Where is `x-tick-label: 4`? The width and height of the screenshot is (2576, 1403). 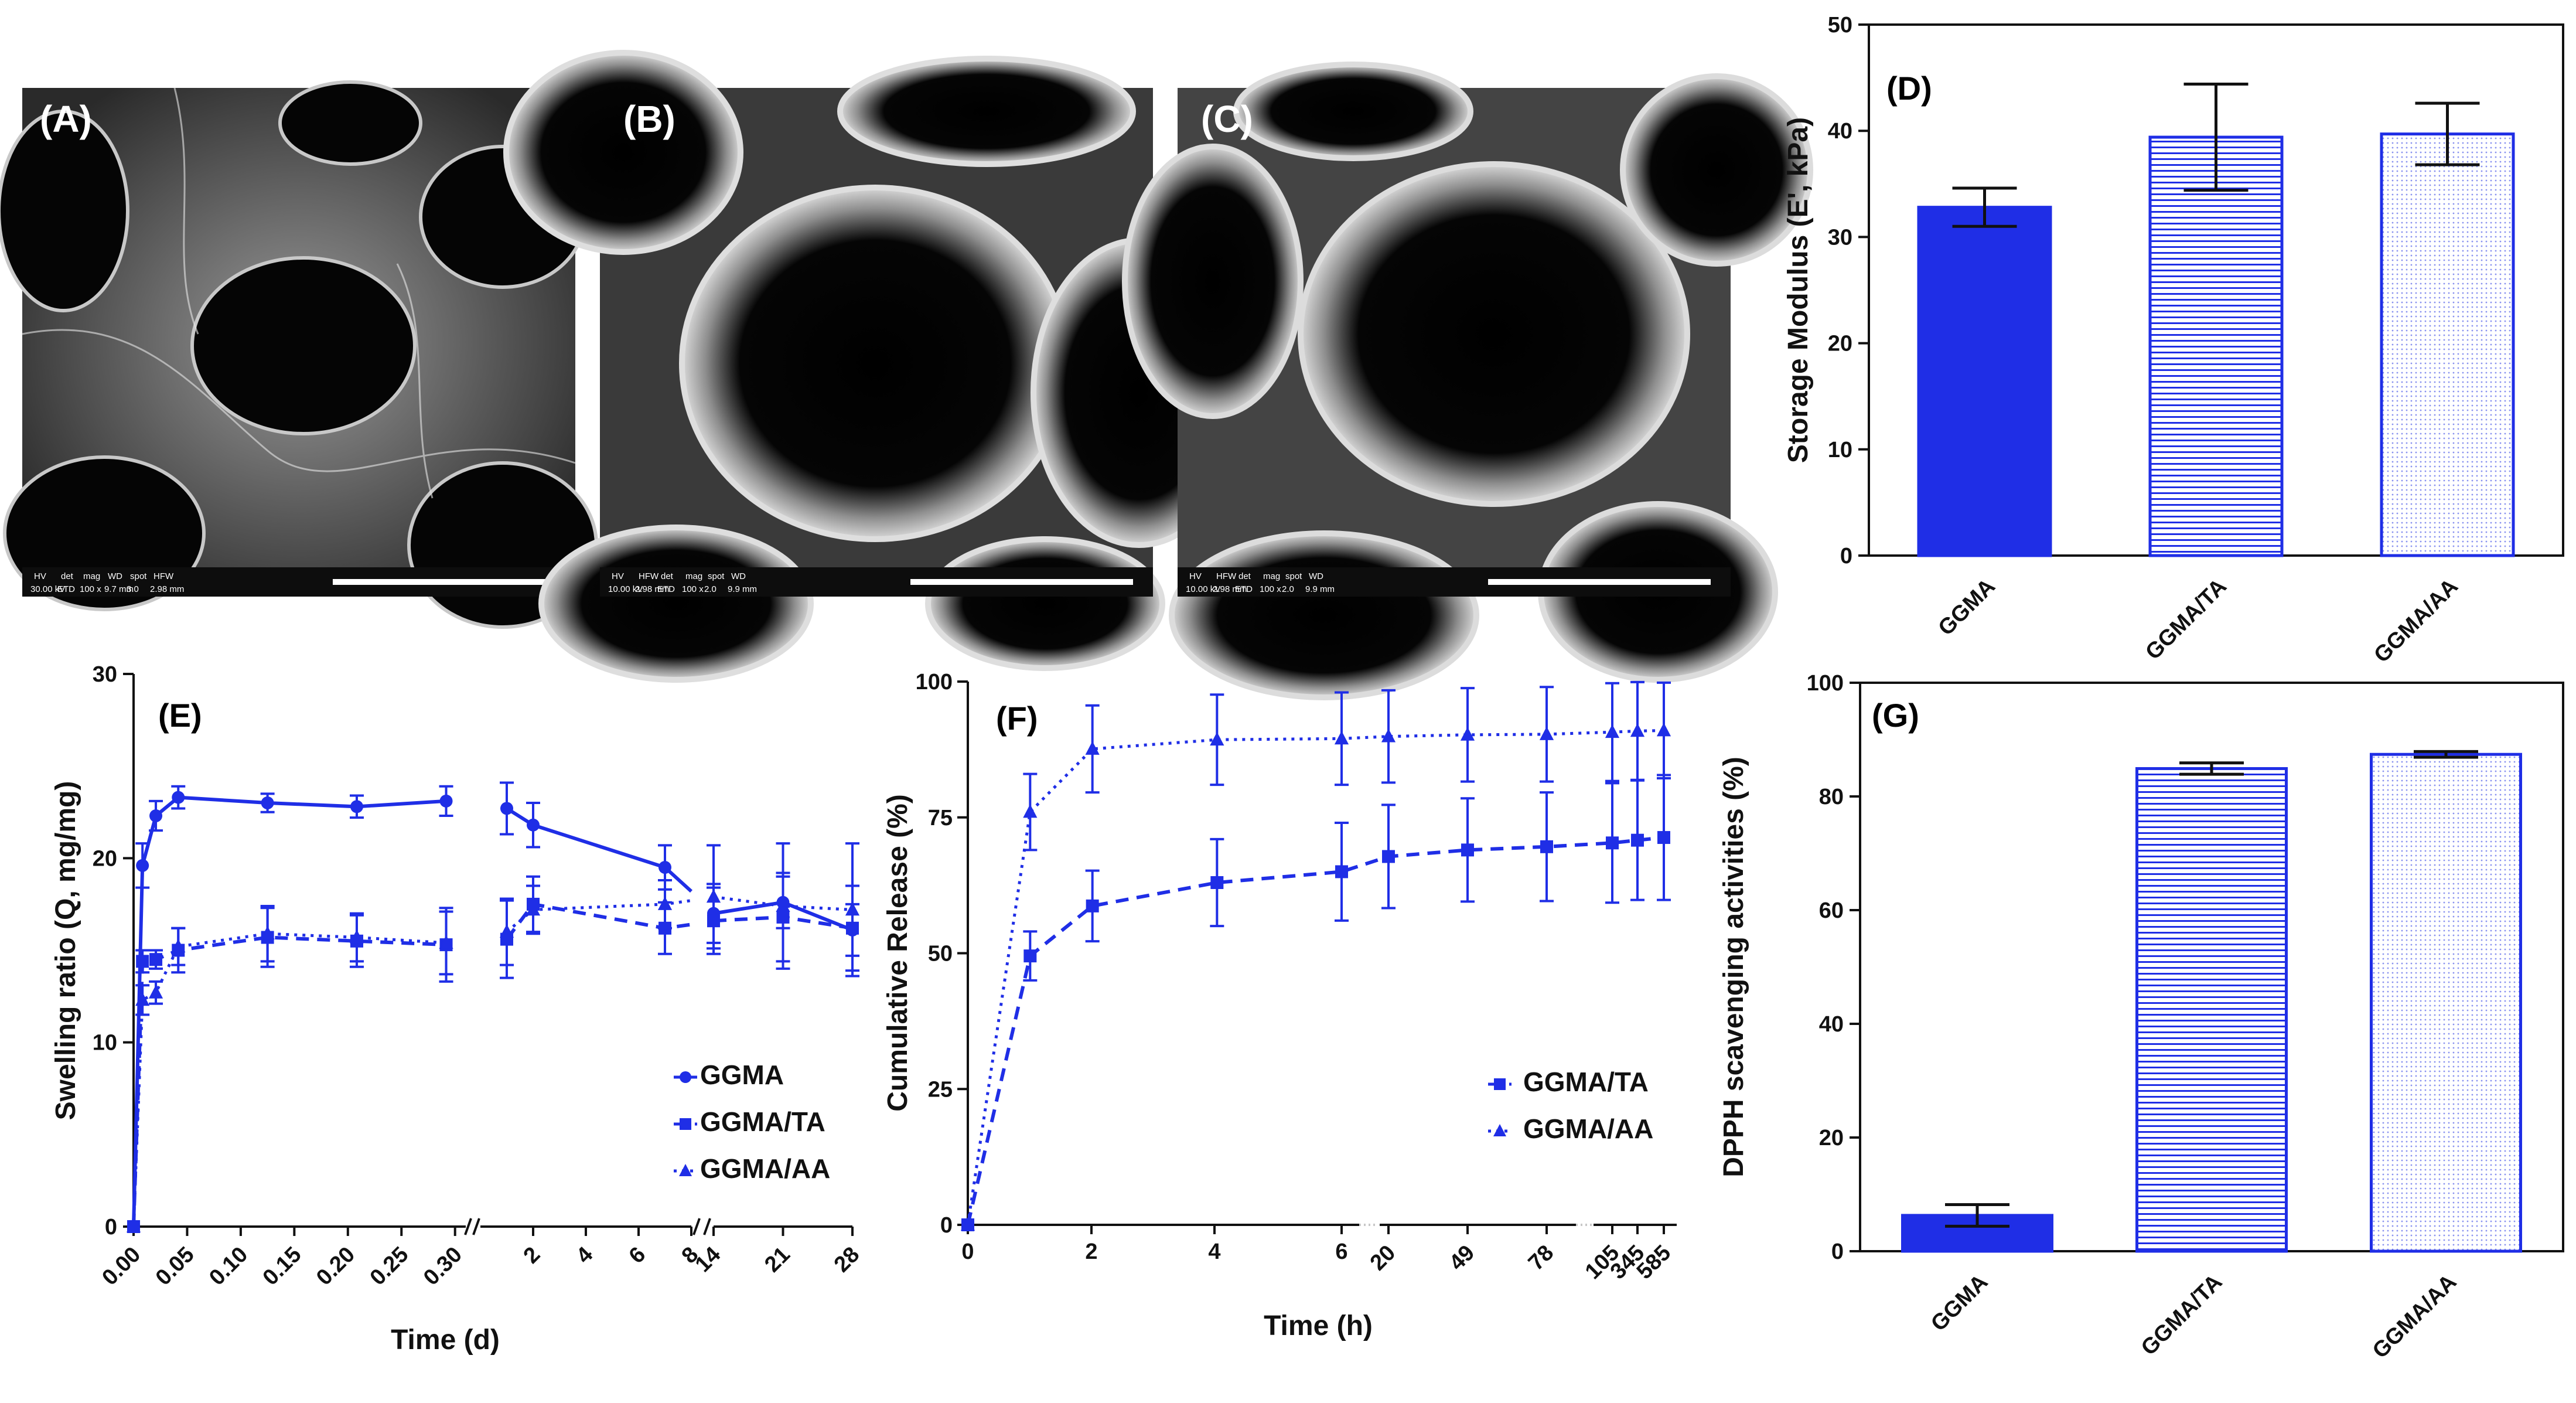 x-tick-label: 4 is located at coordinates (585, 1255).